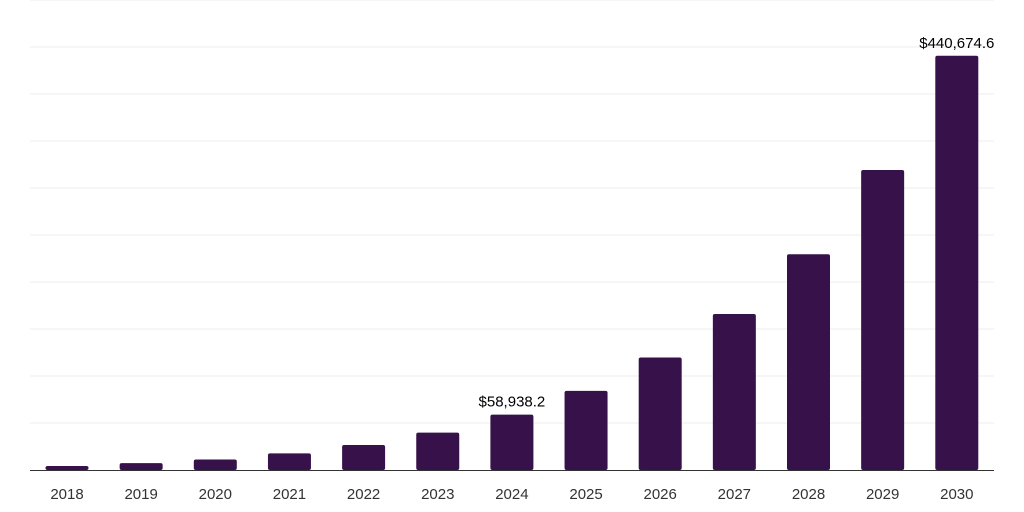 The image size is (1024, 512). I want to click on bar-2020, so click(215, 464).